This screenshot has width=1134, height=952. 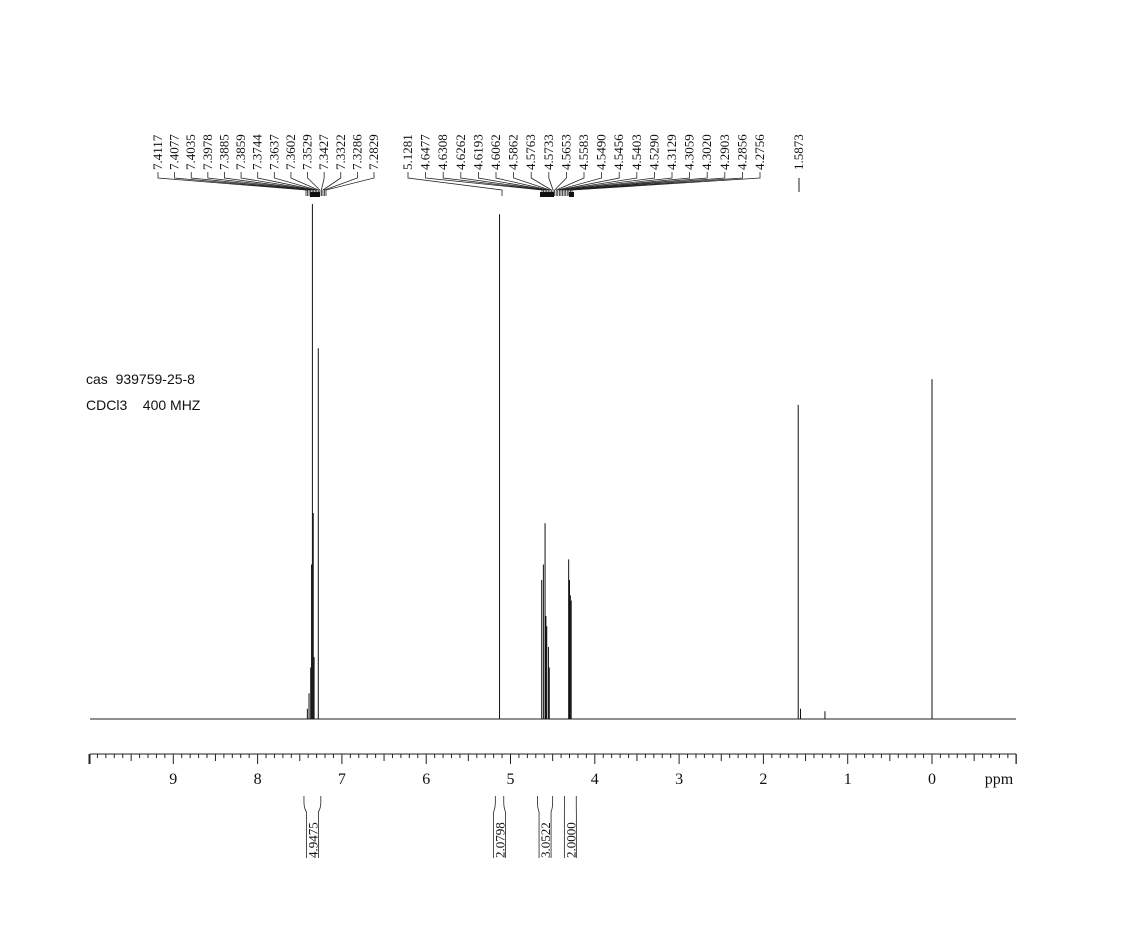 What do you see at coordinates (552, 770) in the screenshot?
I see `x-axis: 9 8 7 6 5 4 3 2 1 0 ppm` at bounding box center [552, 770].